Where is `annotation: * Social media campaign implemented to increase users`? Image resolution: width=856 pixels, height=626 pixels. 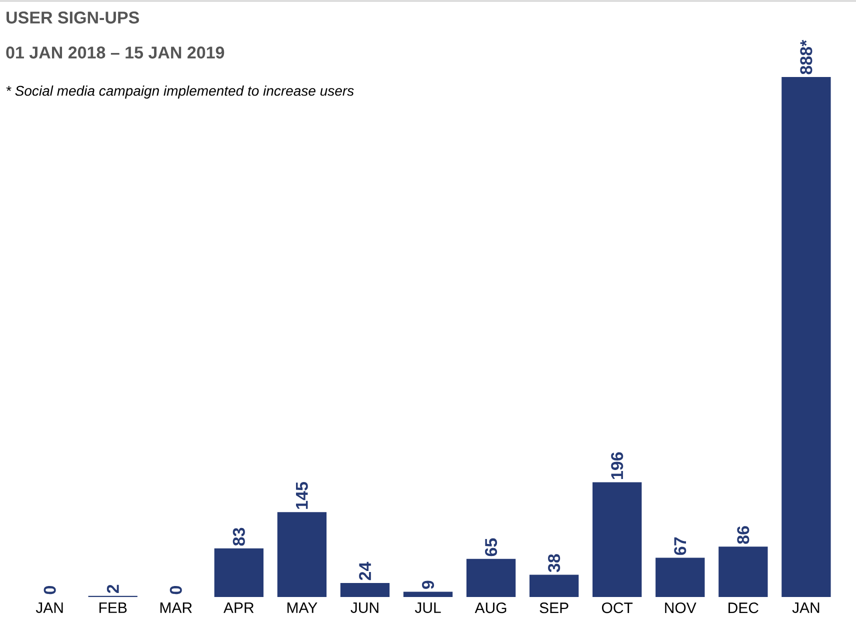
annotation: * Social media campaign implemented to increase users is located at coordinates (180, 92).